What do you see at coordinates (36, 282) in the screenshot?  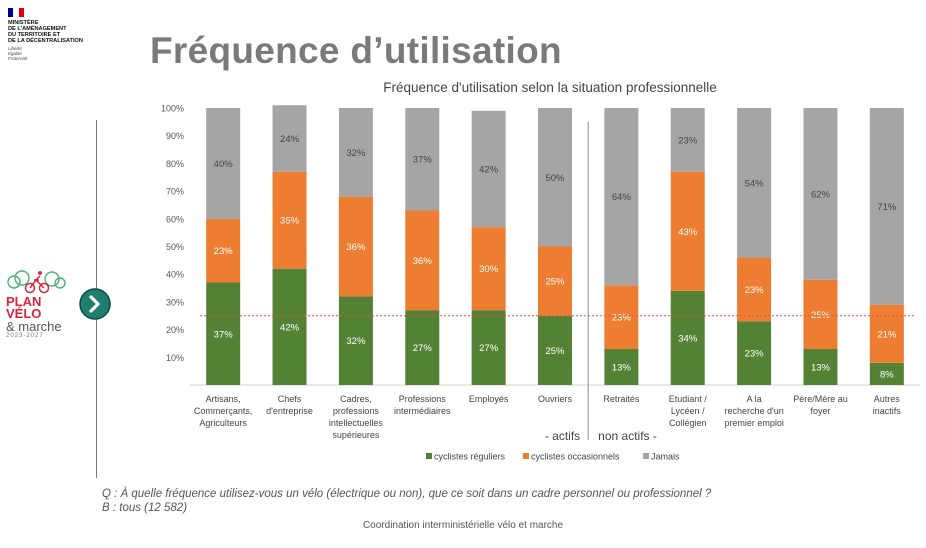 I see `cyclist-trees-icon` at bounding box center [36, 282].